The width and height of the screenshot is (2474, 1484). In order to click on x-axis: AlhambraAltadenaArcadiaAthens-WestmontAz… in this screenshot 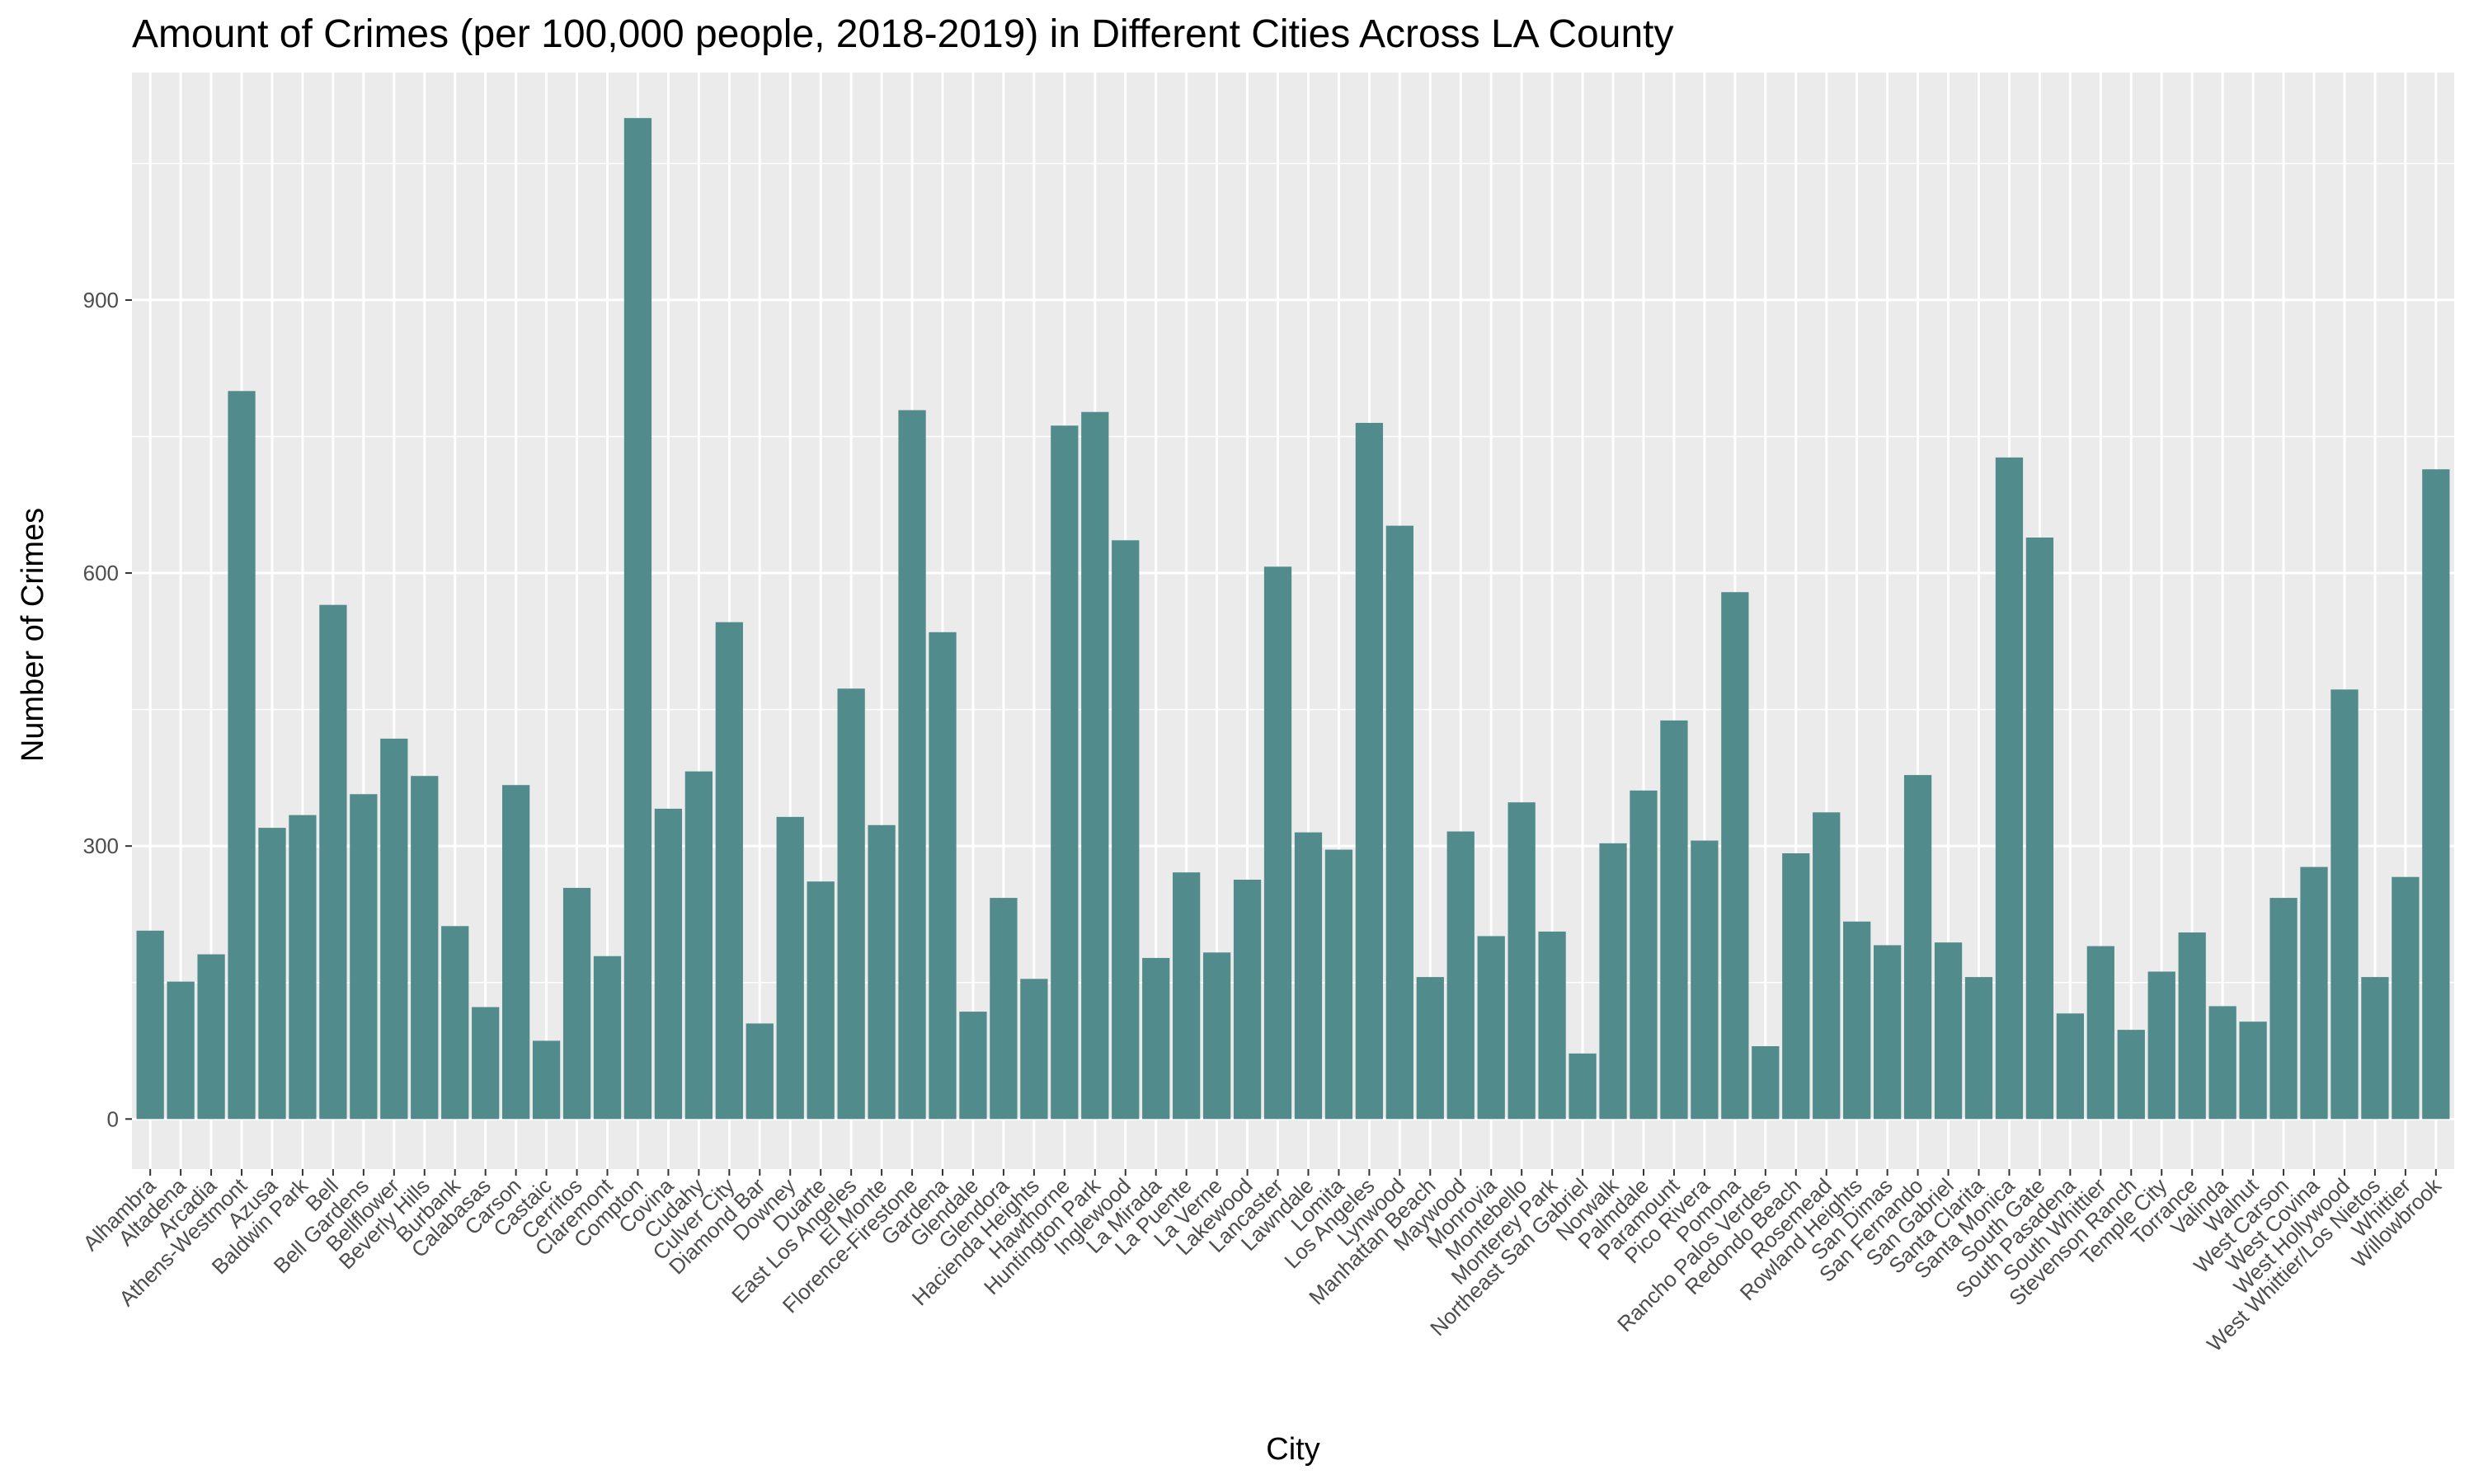, I will do `click(1262, 1262)`.